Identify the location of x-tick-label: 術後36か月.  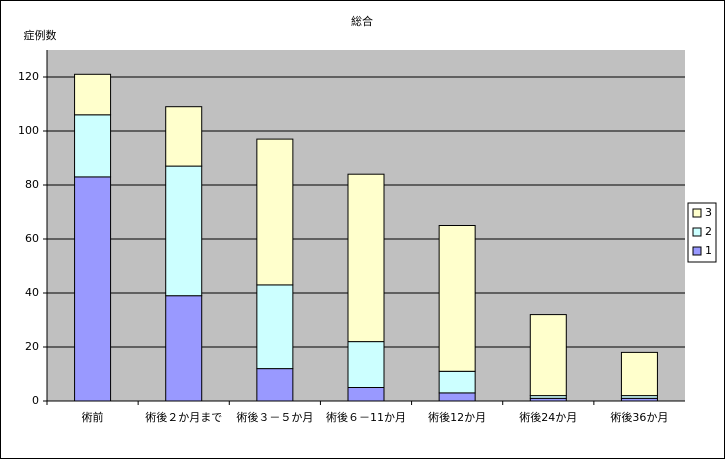
(639, 417).